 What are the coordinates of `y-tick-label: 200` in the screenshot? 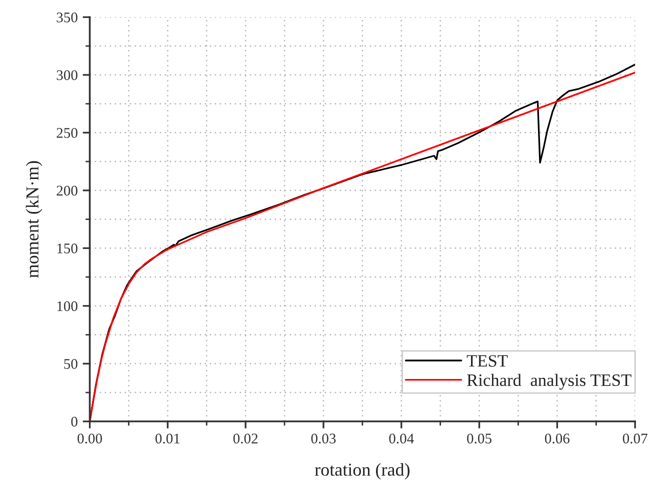 It's located at (67, 191).